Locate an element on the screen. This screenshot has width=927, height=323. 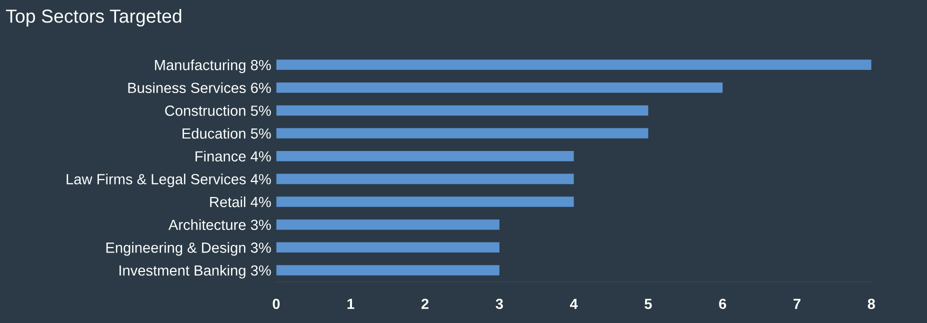
x-tick-label: 1 is located at coordinates (351, 303).